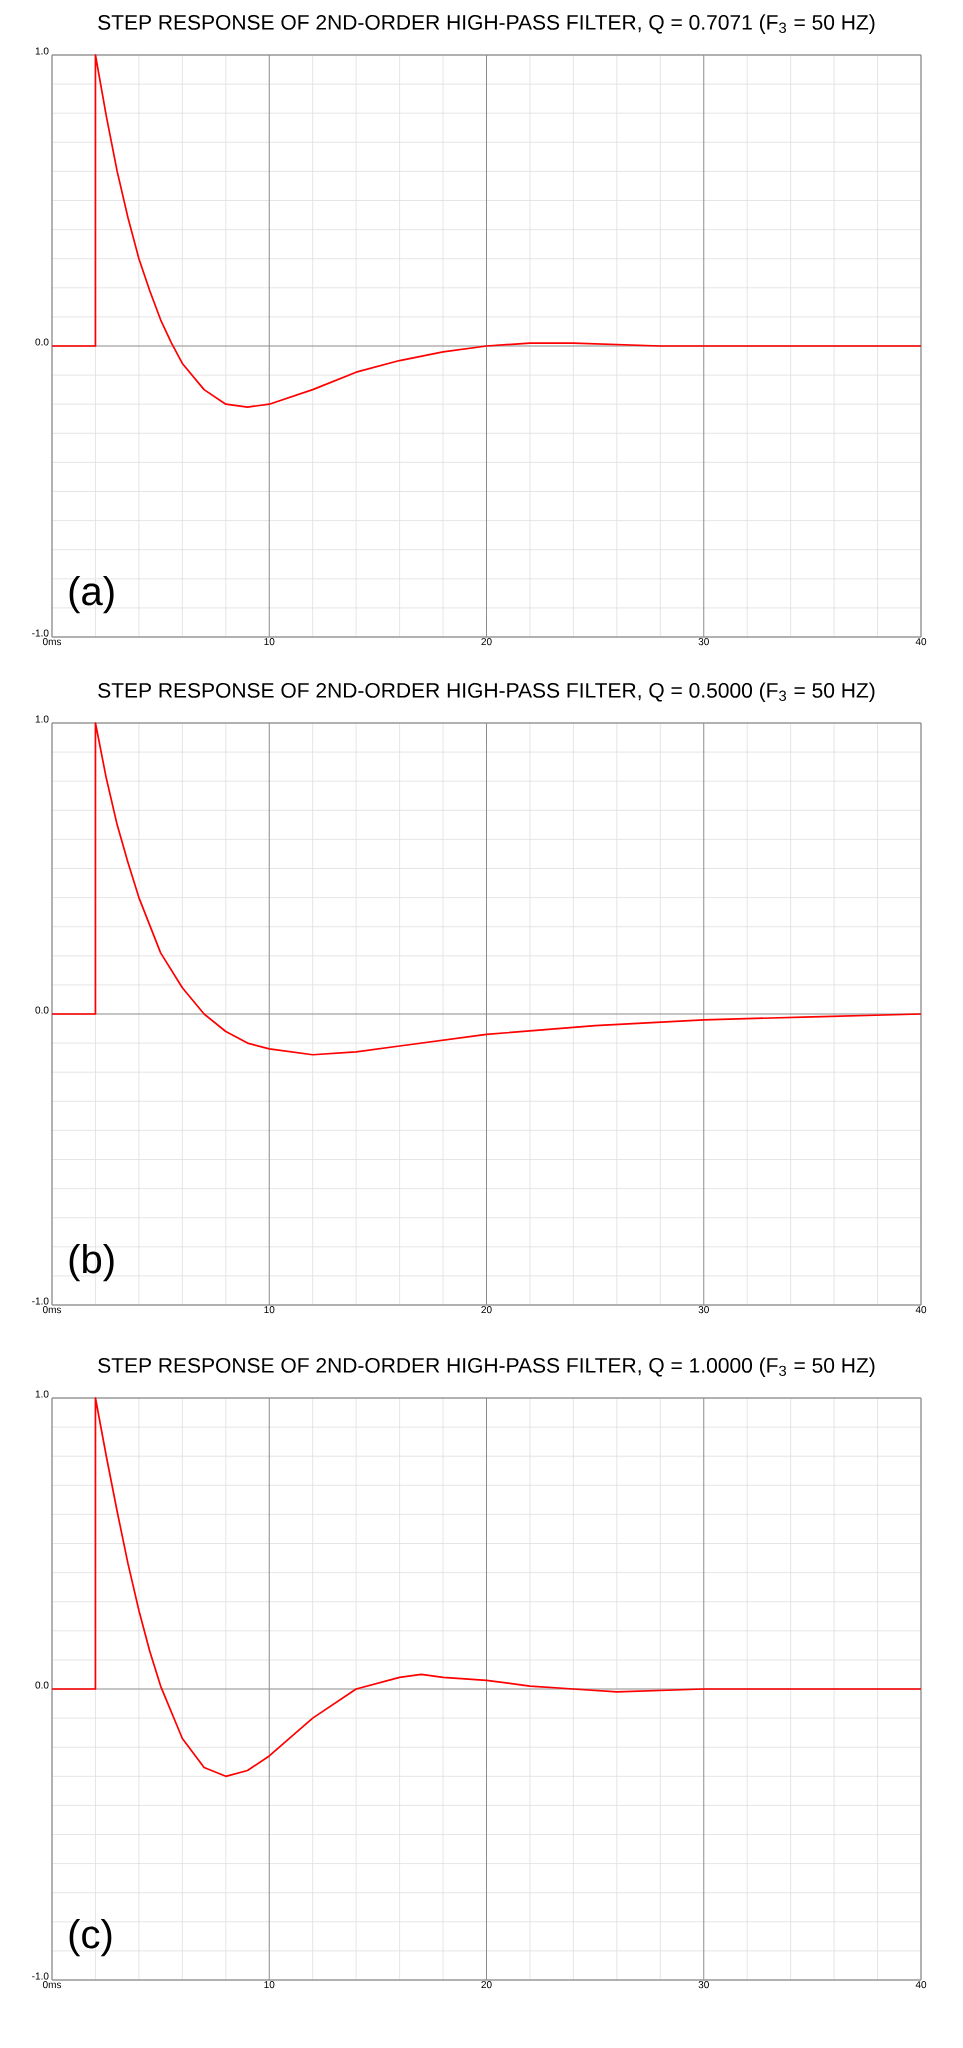 The image size is (963, 2048). I want to click on annotation: (a), so click(91, 595).